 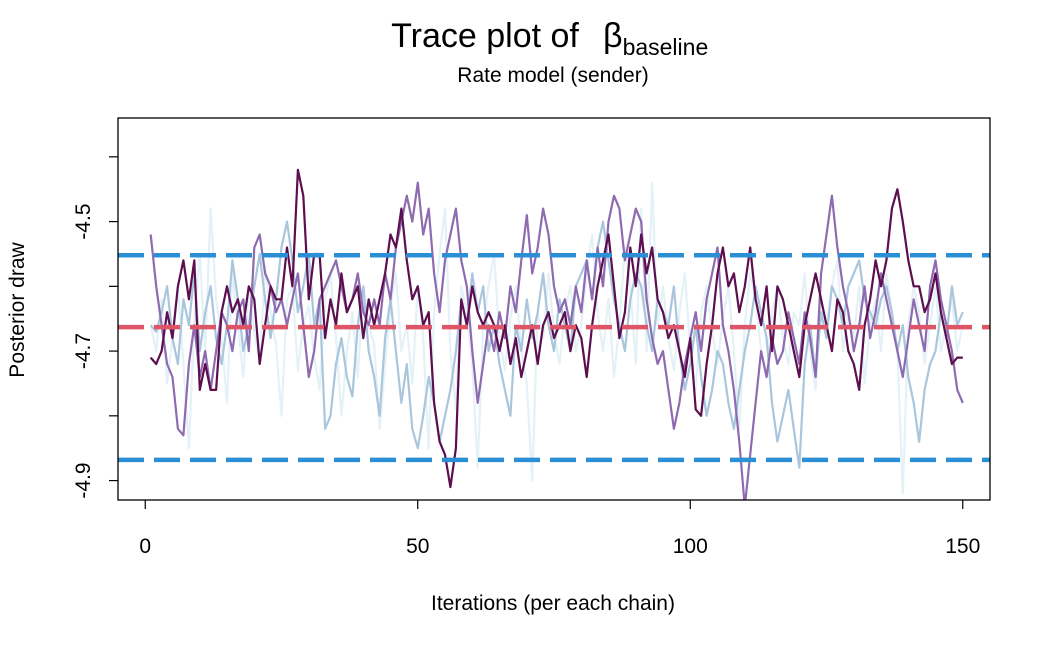 I want to click on chart-title: Trace plot of, so click(x=485, y=36).